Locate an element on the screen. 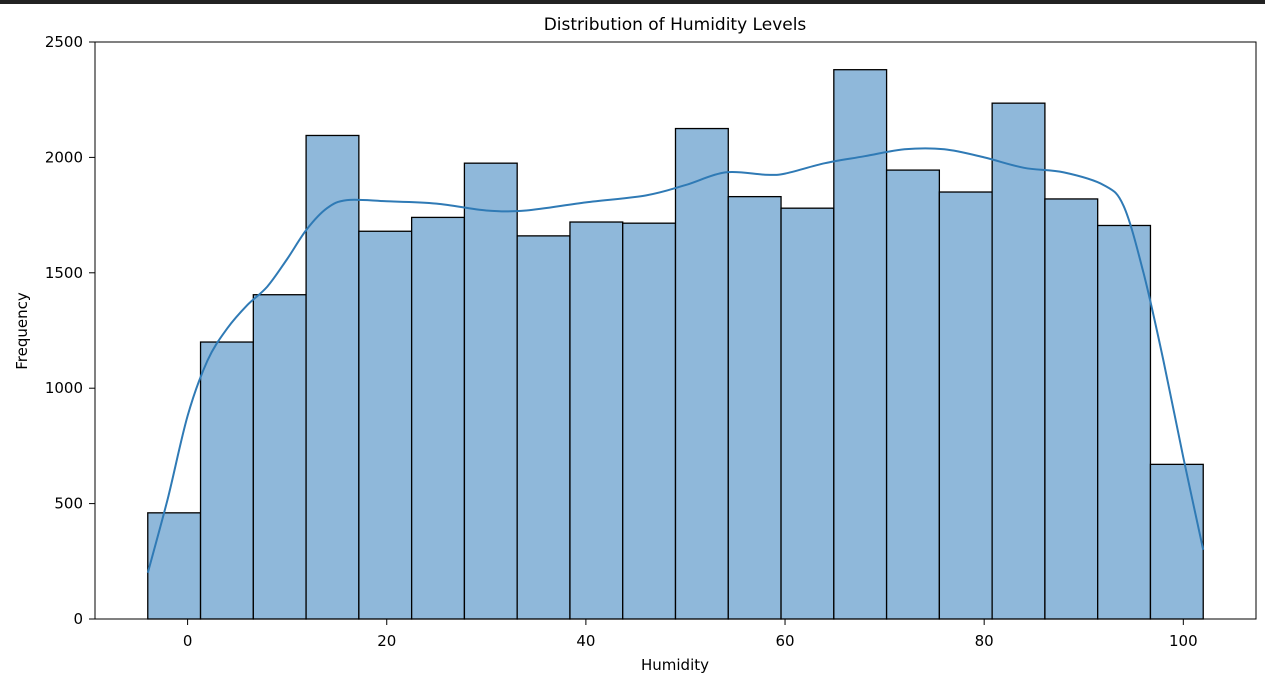  y-axis-ticks: 0 500 1000 1500 2000 2500 is located at coordinates (70, 330).